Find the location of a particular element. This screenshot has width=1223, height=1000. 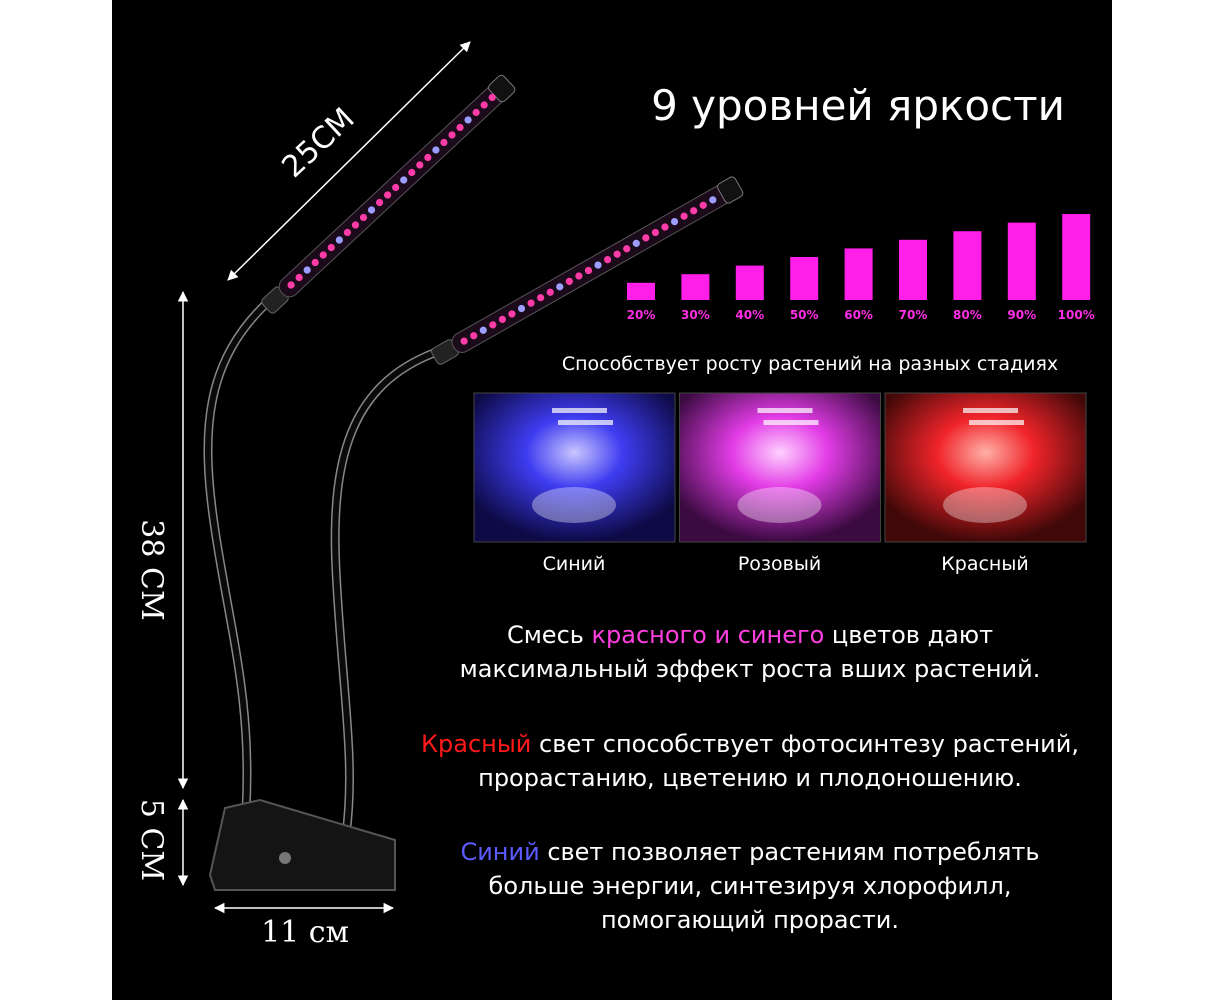

brightness-label: 100% is located at coordinates (1076, 315).